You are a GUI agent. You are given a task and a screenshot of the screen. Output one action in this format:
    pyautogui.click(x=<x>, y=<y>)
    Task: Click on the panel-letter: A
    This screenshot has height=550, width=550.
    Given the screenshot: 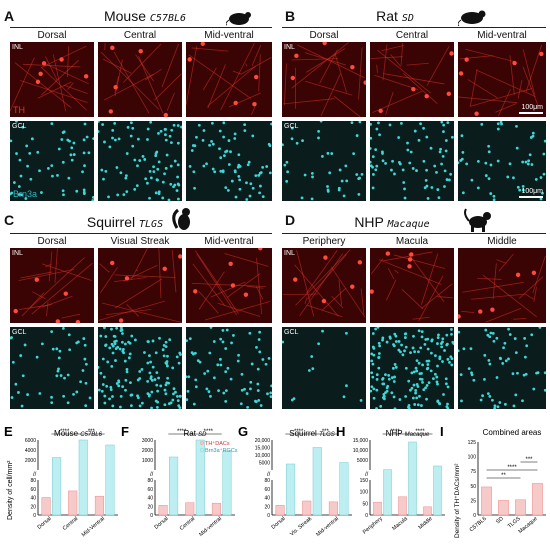 What is the action you would take?
    pyautogui.click(x=9, y=16)
    